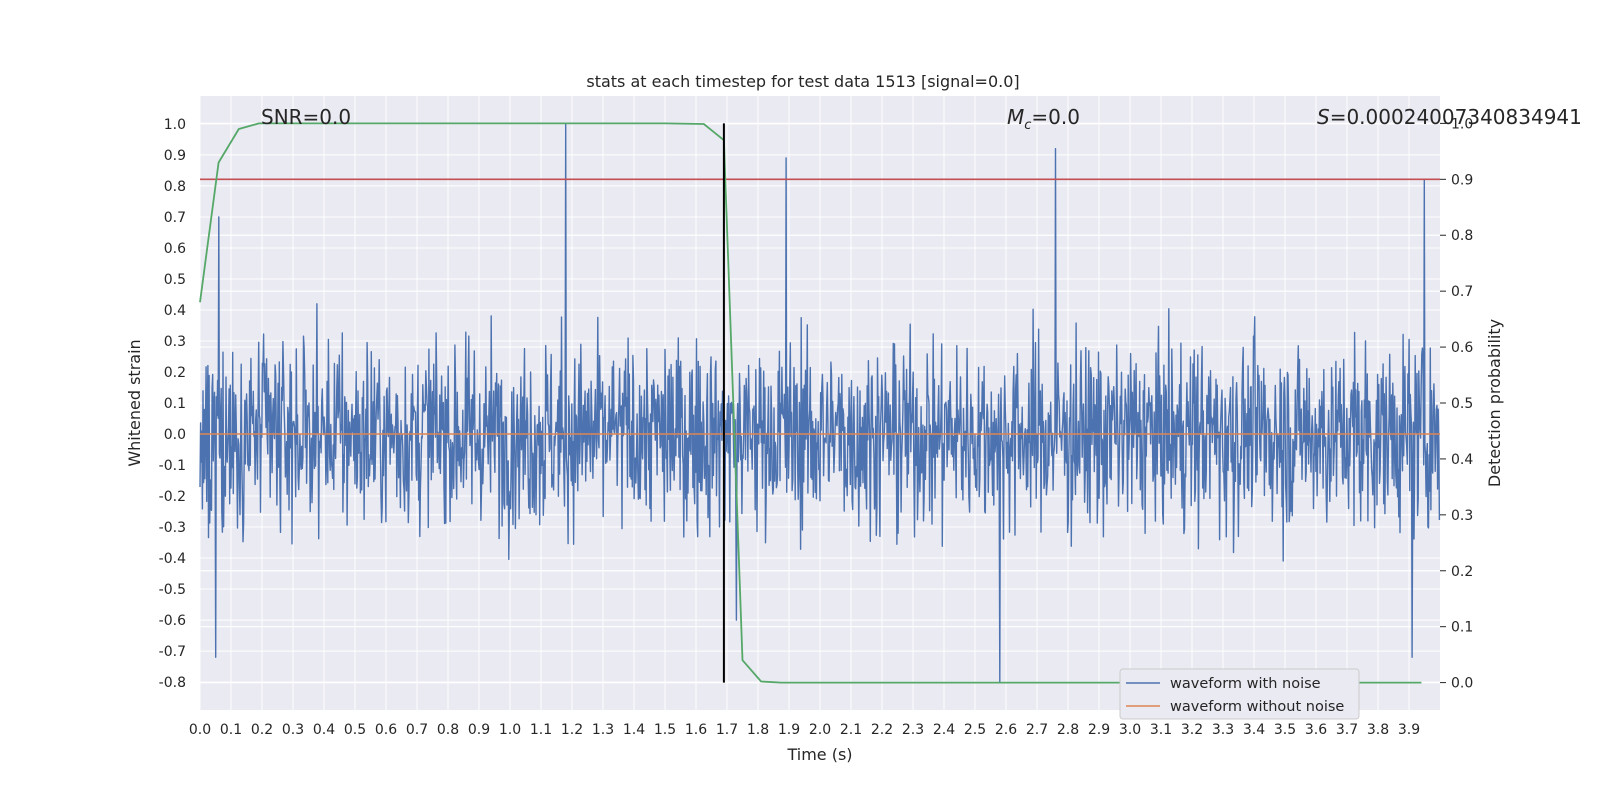 This screenshot has height=800, width=1600. Describe the element at coordinates (1099, 730) in the screenshot. I see `x-tick-label: 2.9` at that location.